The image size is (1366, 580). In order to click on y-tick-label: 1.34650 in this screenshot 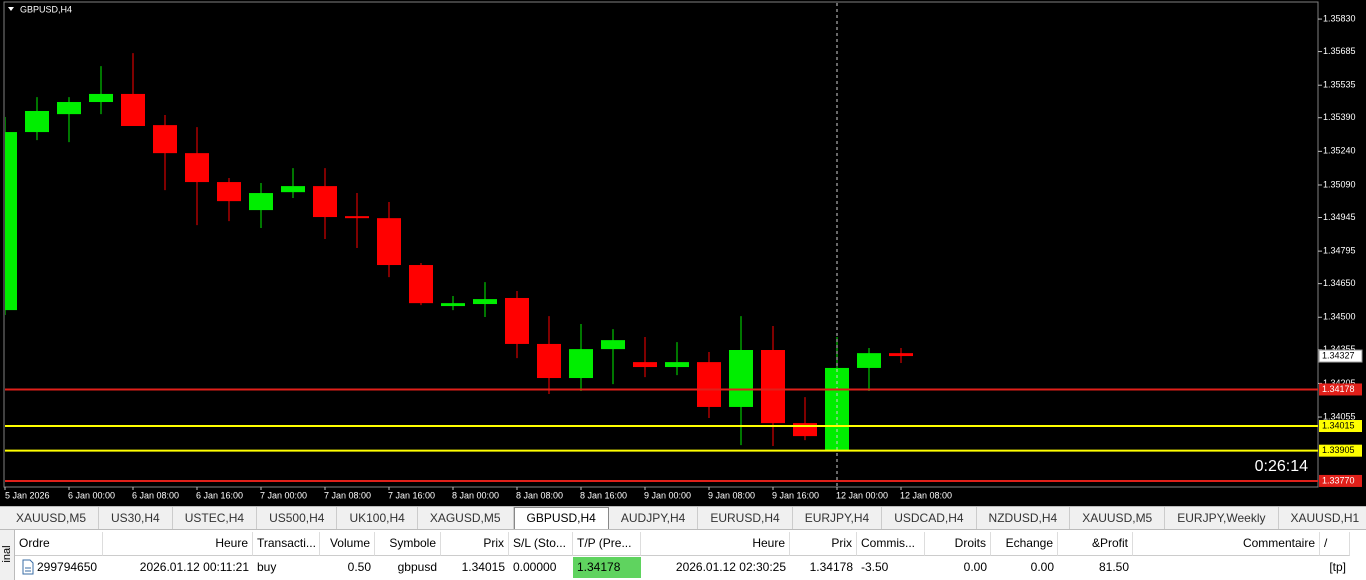, I will do `click(1339, 283)`.